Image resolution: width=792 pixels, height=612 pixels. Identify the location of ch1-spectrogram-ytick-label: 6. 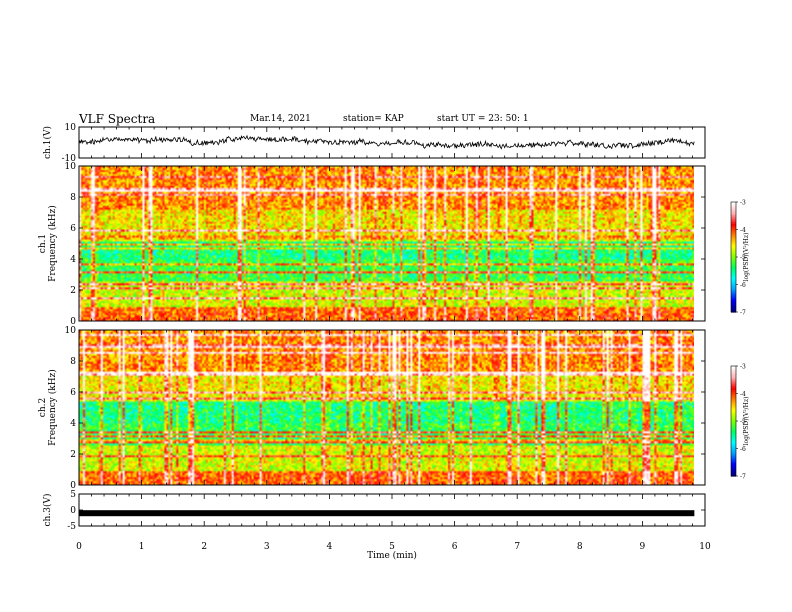
(73, 229).